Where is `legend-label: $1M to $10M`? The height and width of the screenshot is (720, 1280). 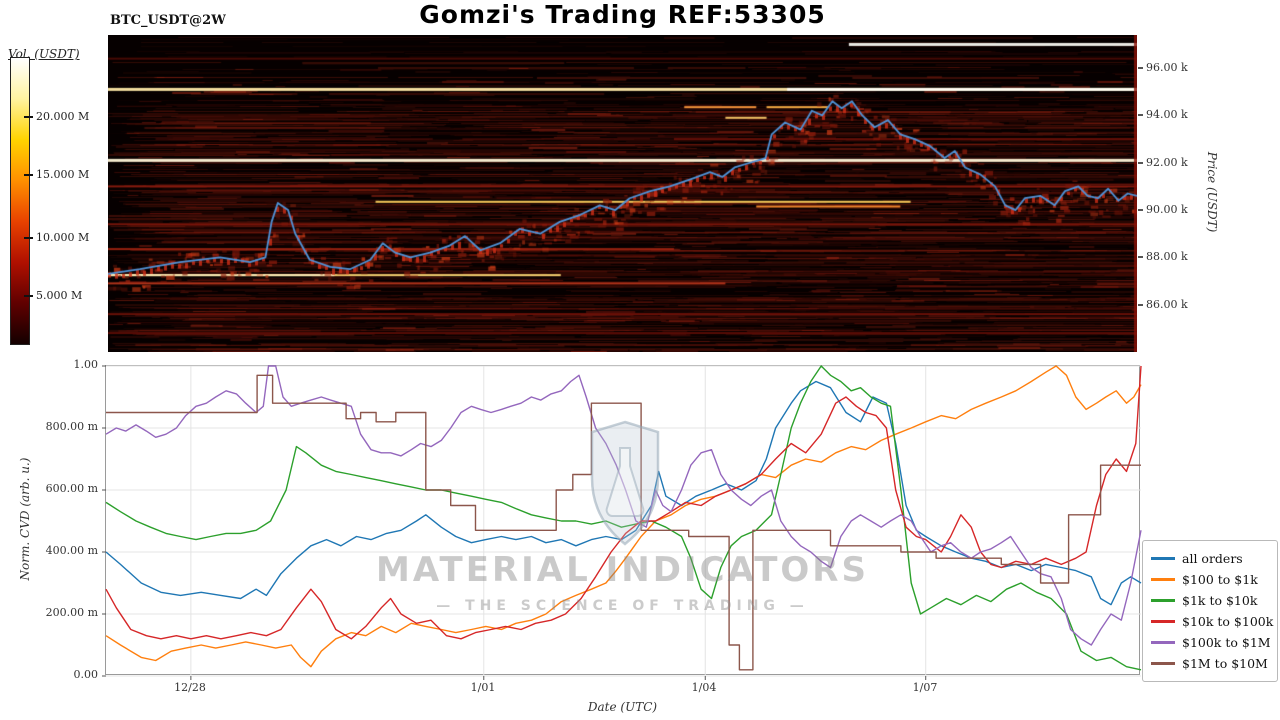
legend-label: $1M to $10M is located at coordinates (1225, 663).